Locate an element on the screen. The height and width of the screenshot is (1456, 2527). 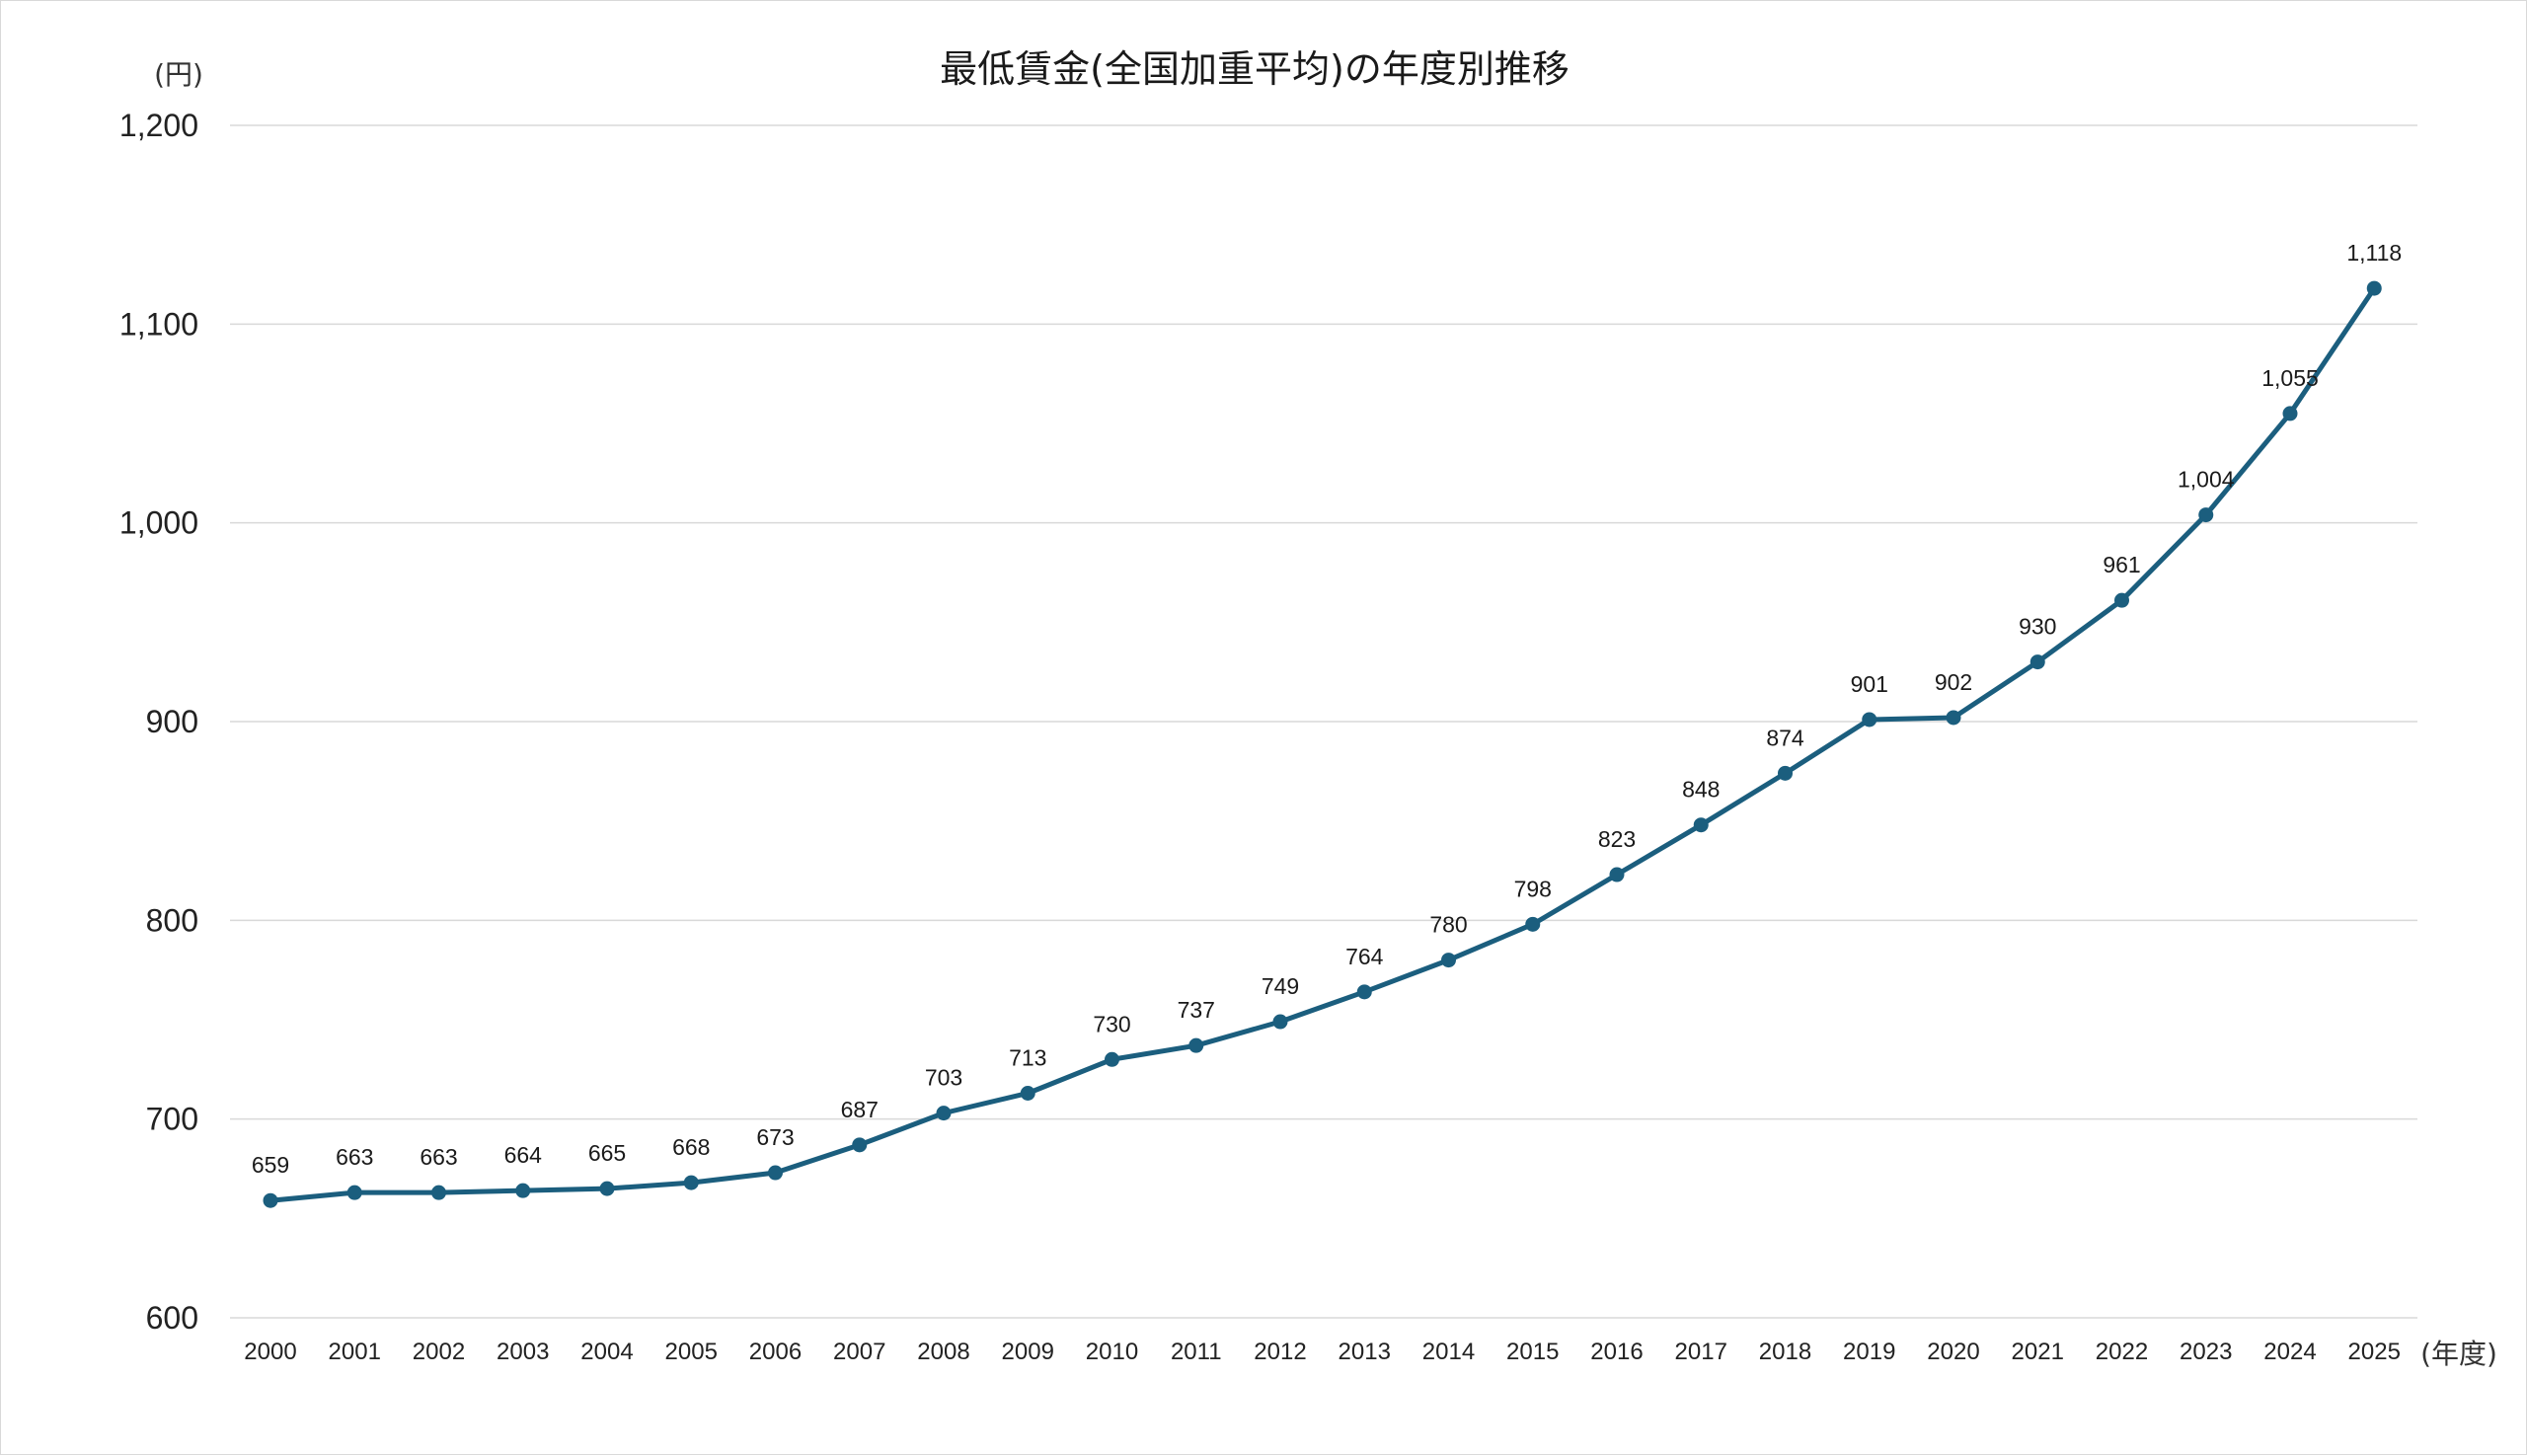
x-tick-label-2016: 2016 is located at coordinates (1616, 1352).